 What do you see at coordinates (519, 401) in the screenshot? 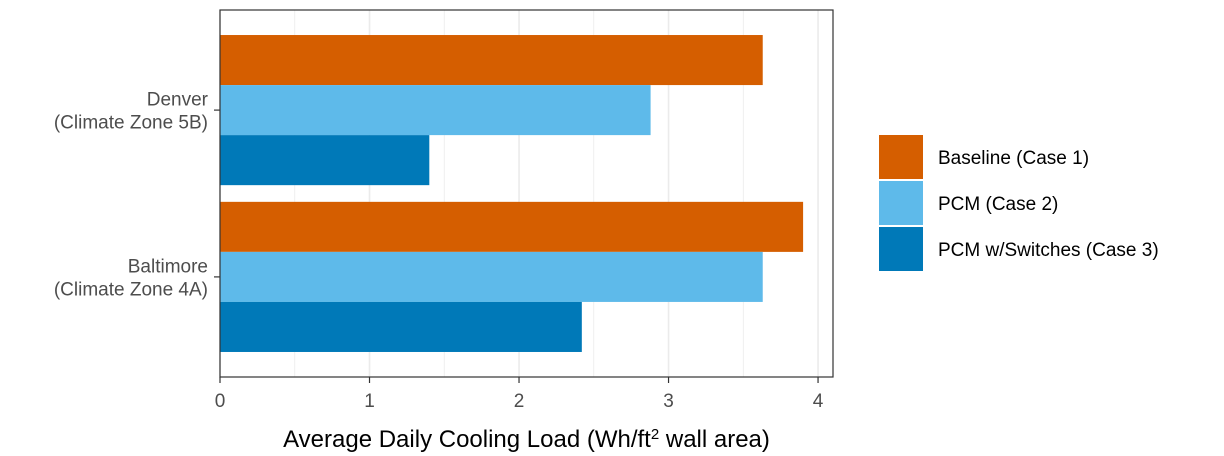
I see `x-tick-label: 2` at bounding box center [519, 401].